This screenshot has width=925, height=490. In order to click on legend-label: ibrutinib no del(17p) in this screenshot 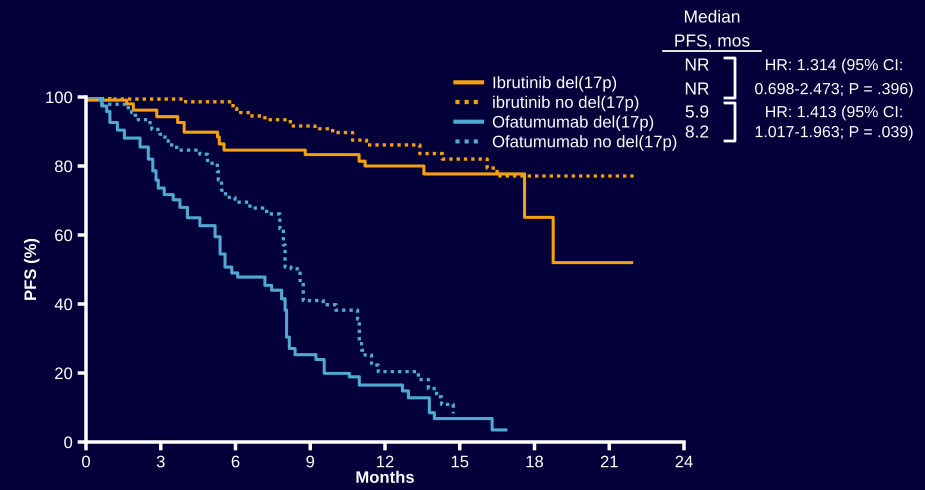, I will do `click(565, 104)`.